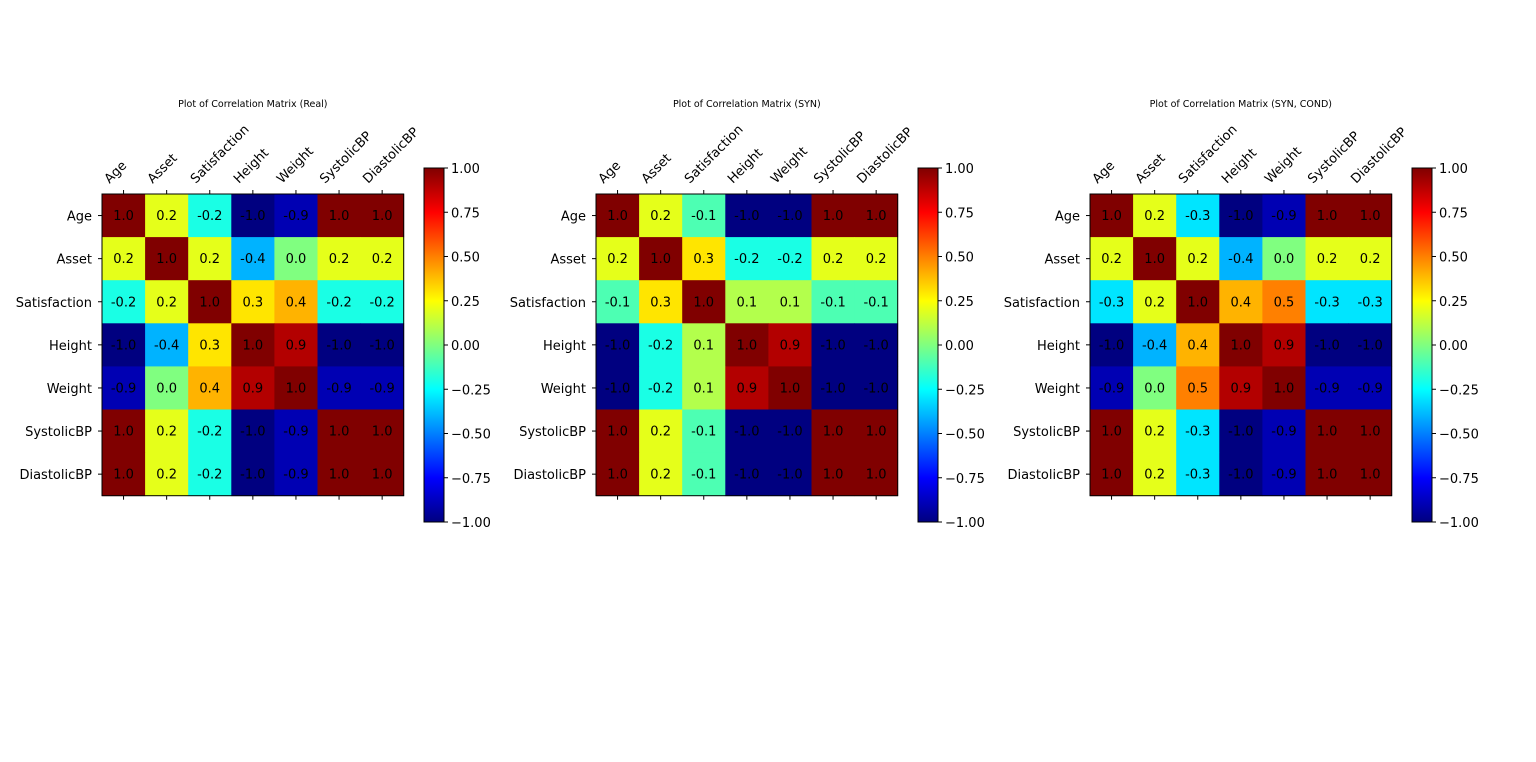  What do you see at coordinates (549, 475) in the screenshot?
I see `y-tick-label: DiastolicBP` at bounding box center [549, 475].